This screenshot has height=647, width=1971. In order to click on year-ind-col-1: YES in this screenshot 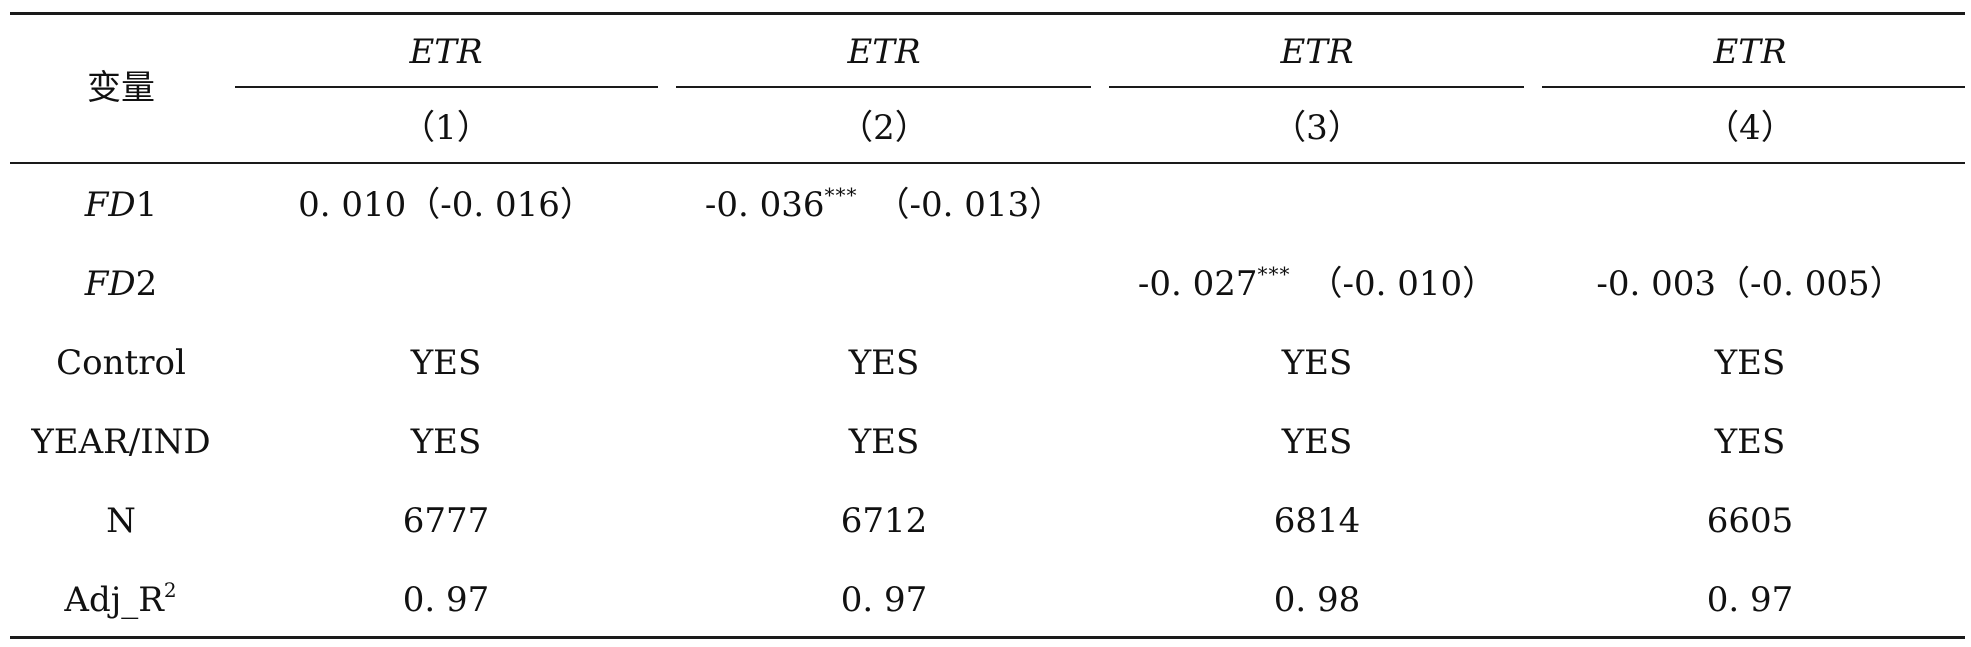, I will do `click(446, 442)`.